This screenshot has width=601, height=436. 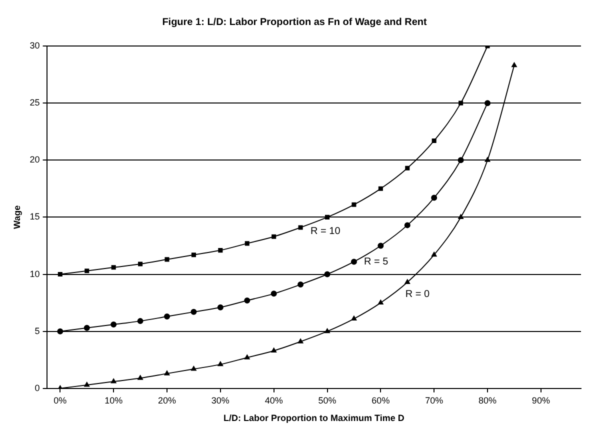 What do you see at coordinates (167, 400) in the screenshot?
I see `x-tick-label: 20%` at bounding box center [167, 400].